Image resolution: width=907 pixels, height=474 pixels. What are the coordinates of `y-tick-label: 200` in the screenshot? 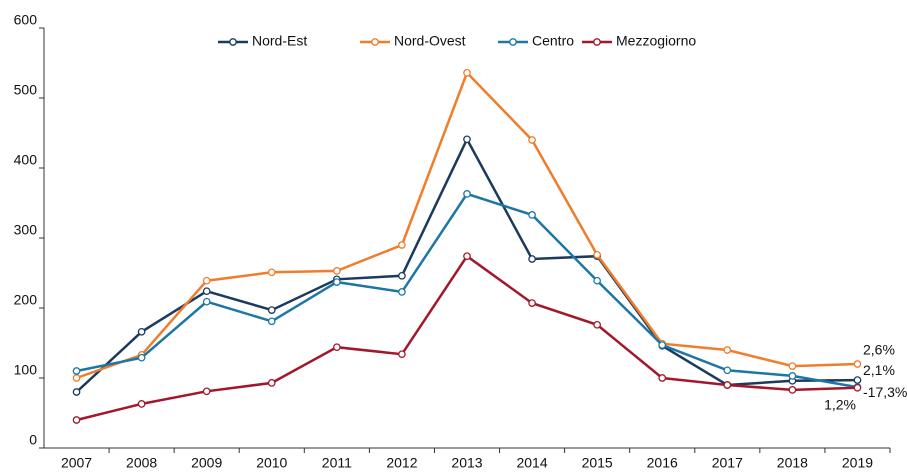 It's located at (26, 300).